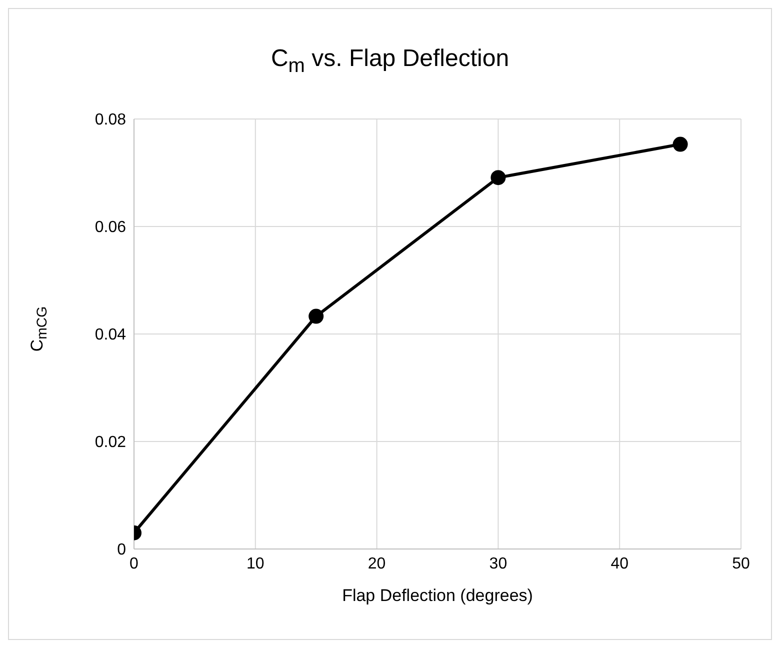 This screenshot has width=779, height=649. What do you see at coordinates (390, 61) in the screenshot?
I see `chart-title: C$_{m}$ vs. Flap Deflection` at bounding box center [390, 61].